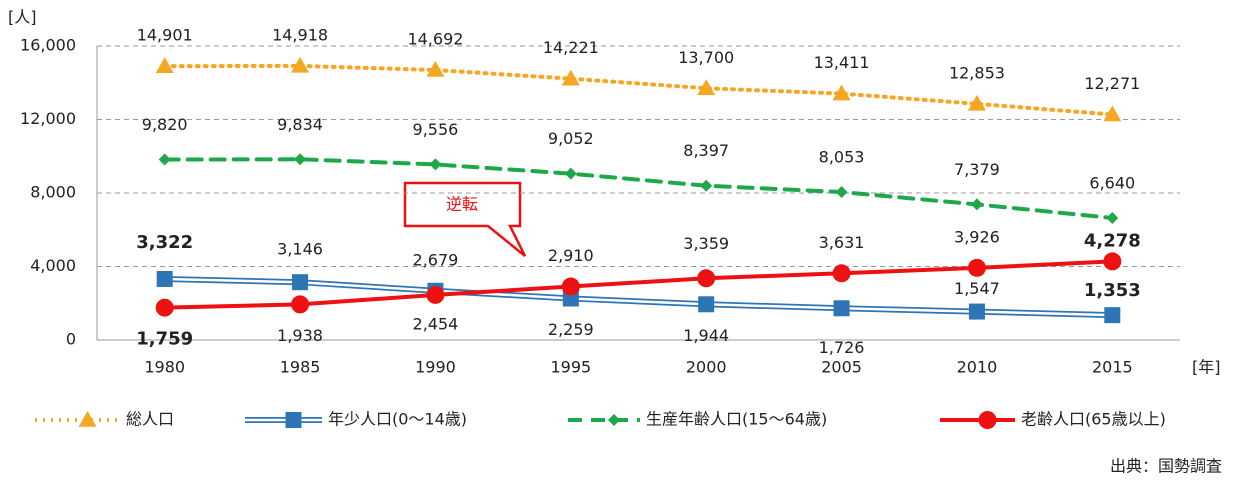 The height and width of the screenshot is (483, 1236). I want to click on data-label: 13,700, so click(706, 57).